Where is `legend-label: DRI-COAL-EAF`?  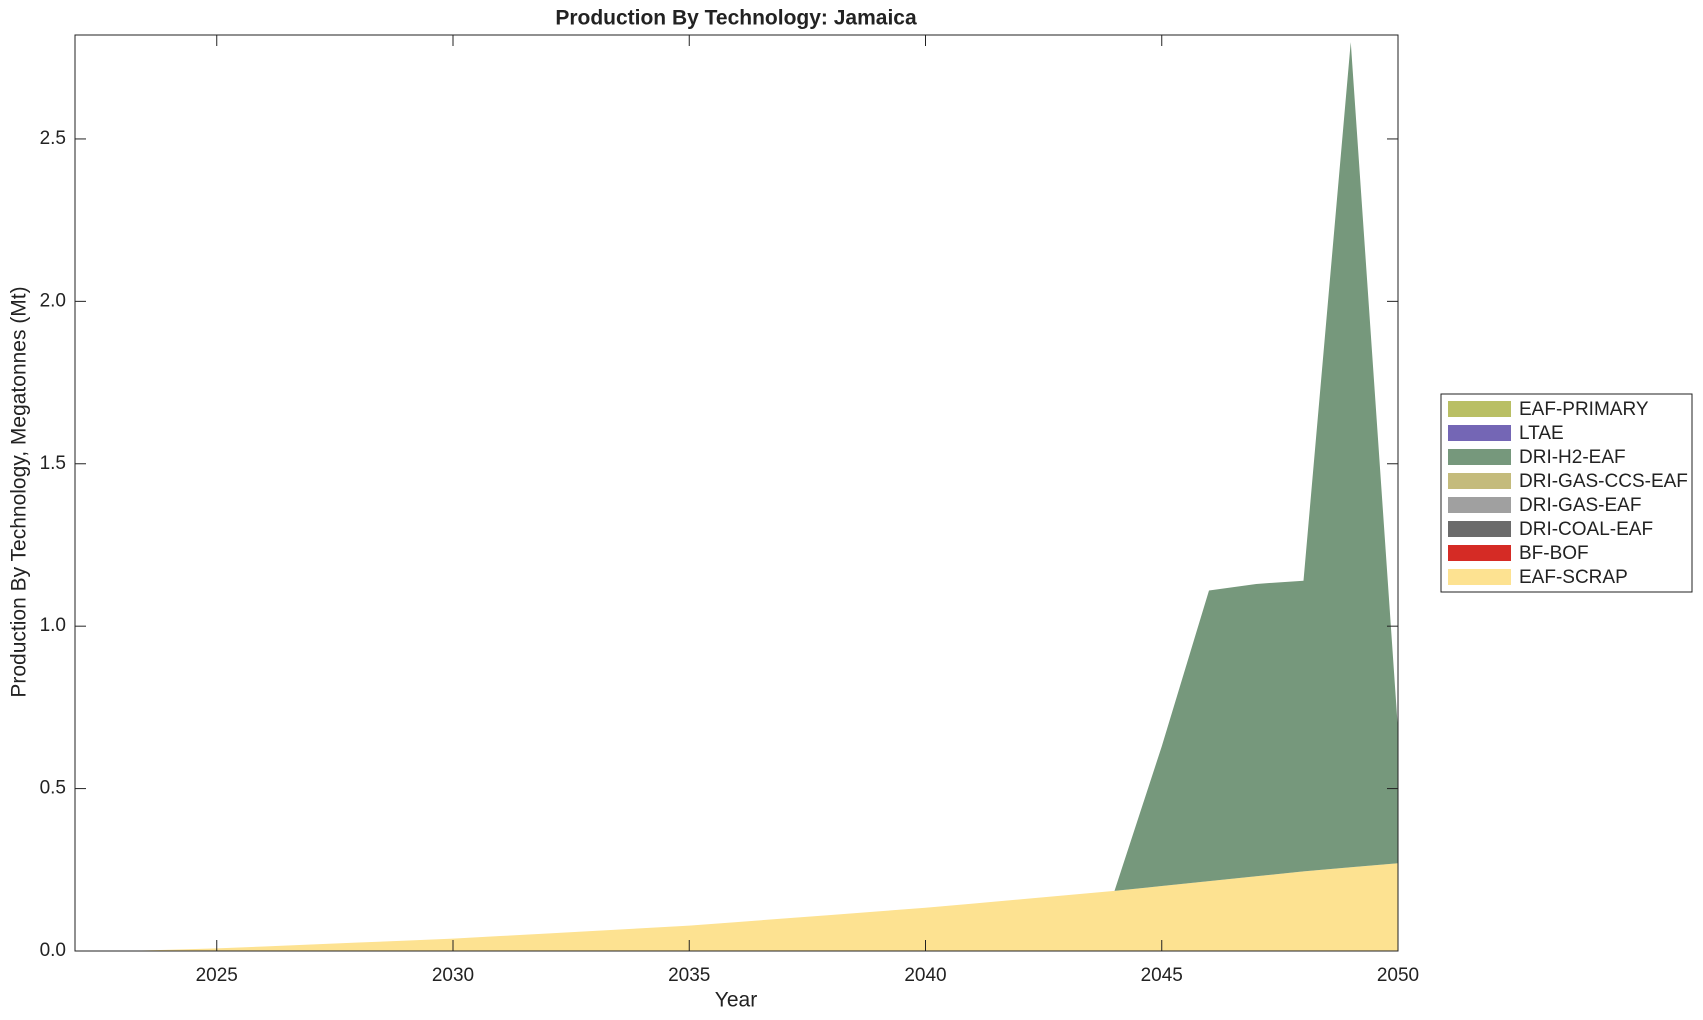
legend-label: DRI-COAL-EAF is located at coordinates (1586, 529).